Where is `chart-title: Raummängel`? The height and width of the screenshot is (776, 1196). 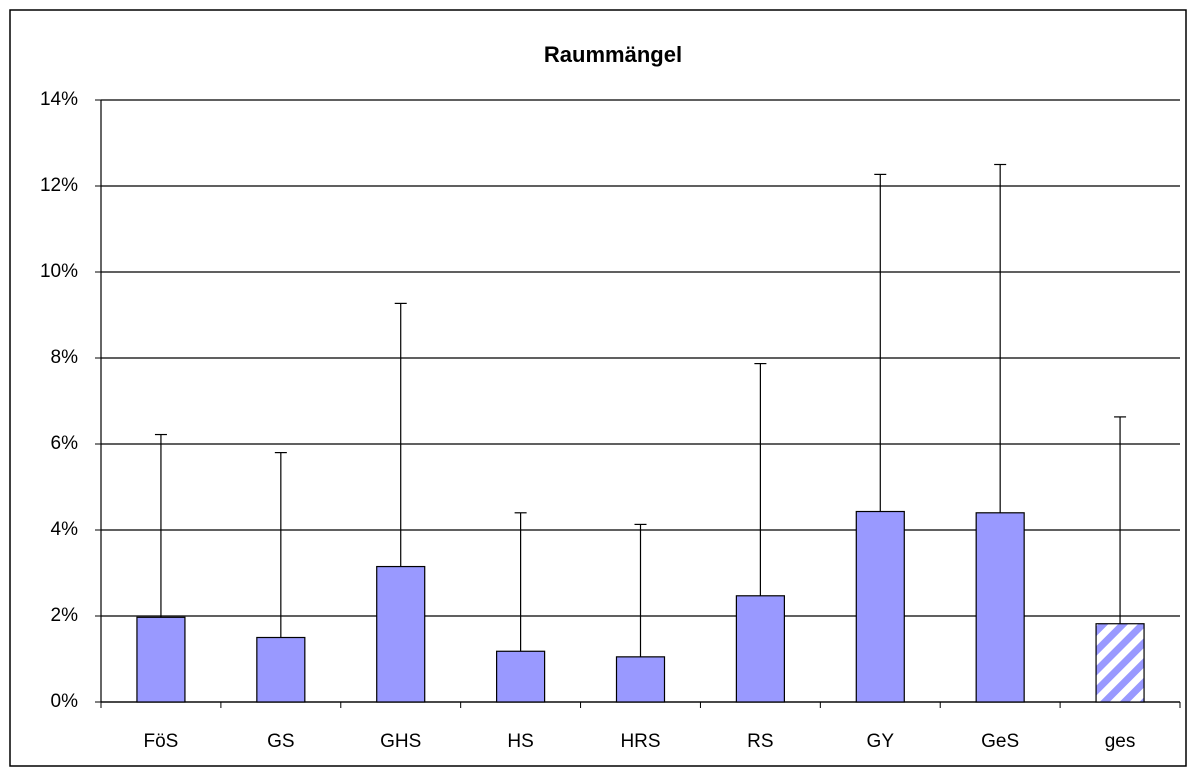 chart-title: Raummängel is located at coordinates (613, 54).